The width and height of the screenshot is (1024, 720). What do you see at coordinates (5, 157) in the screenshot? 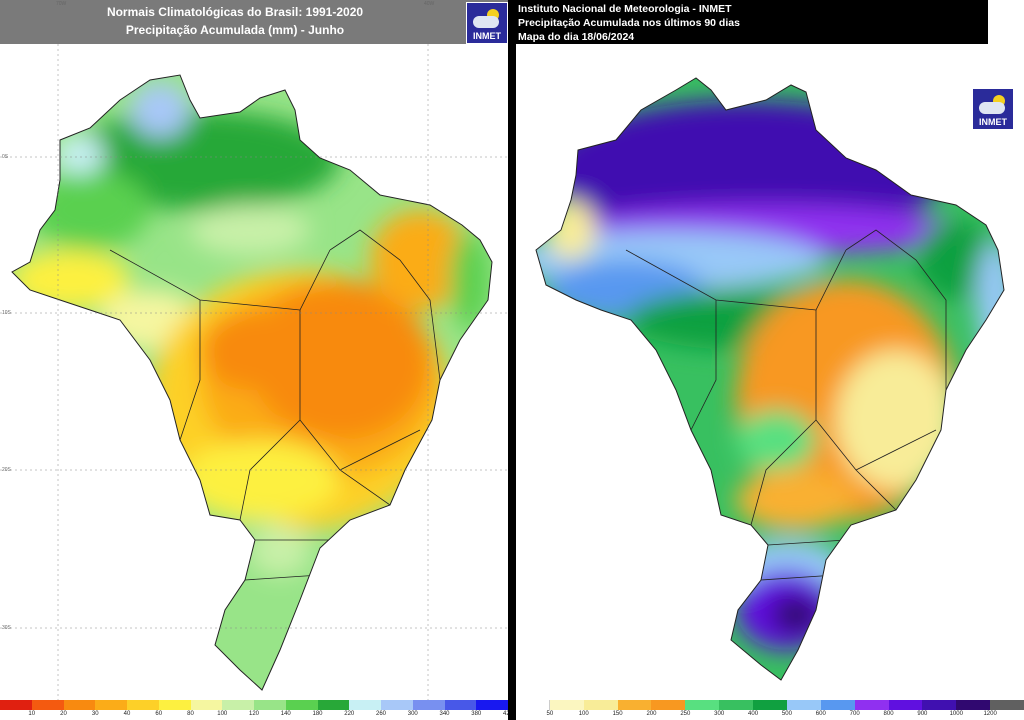
I see `lat-label: 0S` at bounding box center [5, 157].